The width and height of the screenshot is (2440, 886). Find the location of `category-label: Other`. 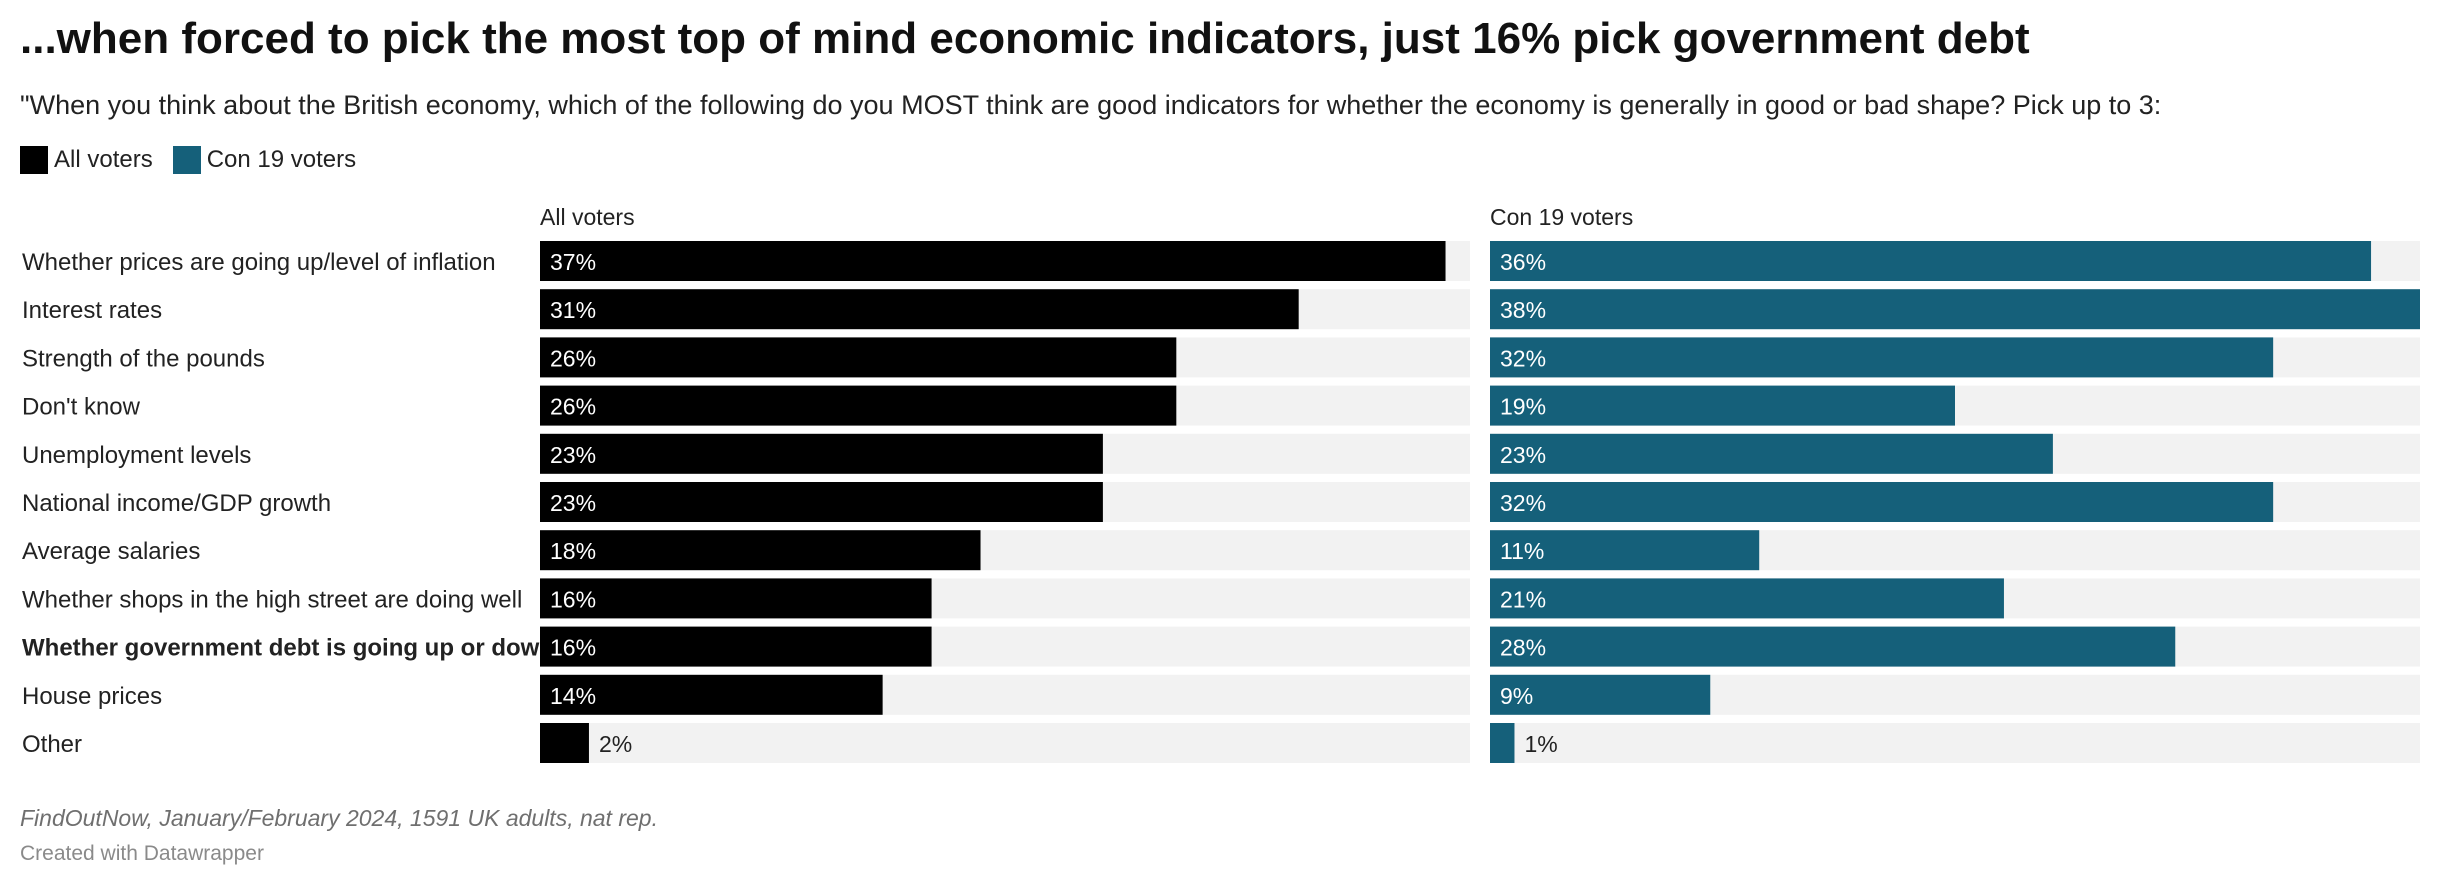

category-label: Other is located at coordinates (52, 744).